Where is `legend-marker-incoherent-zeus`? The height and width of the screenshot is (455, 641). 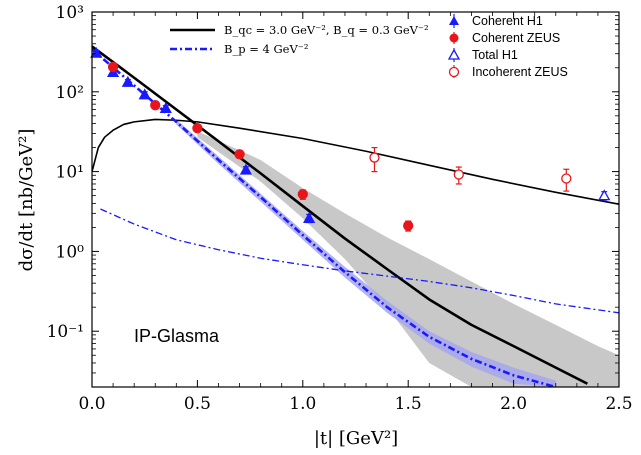 legend-marker-incoherent-zeus is located at coordinates (454, 71).